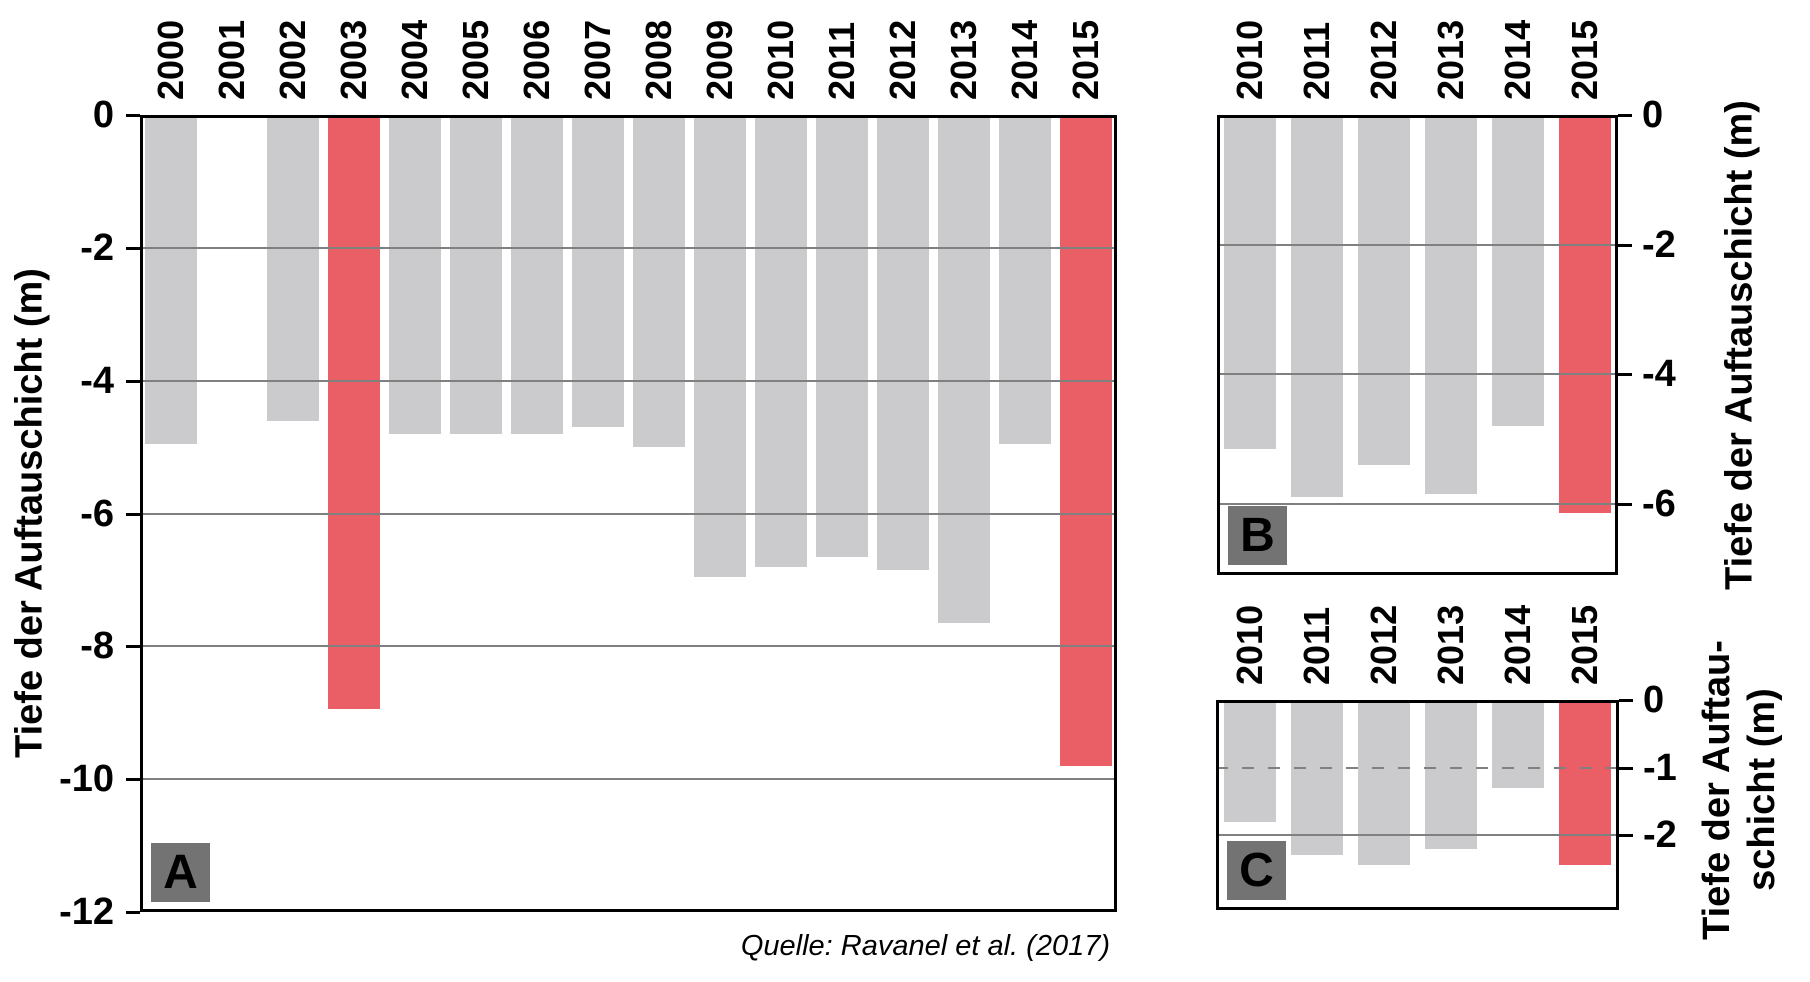  Describe the element at coordinates (964, 369) in the screenshot. I see `bar-a-2013` at that location.